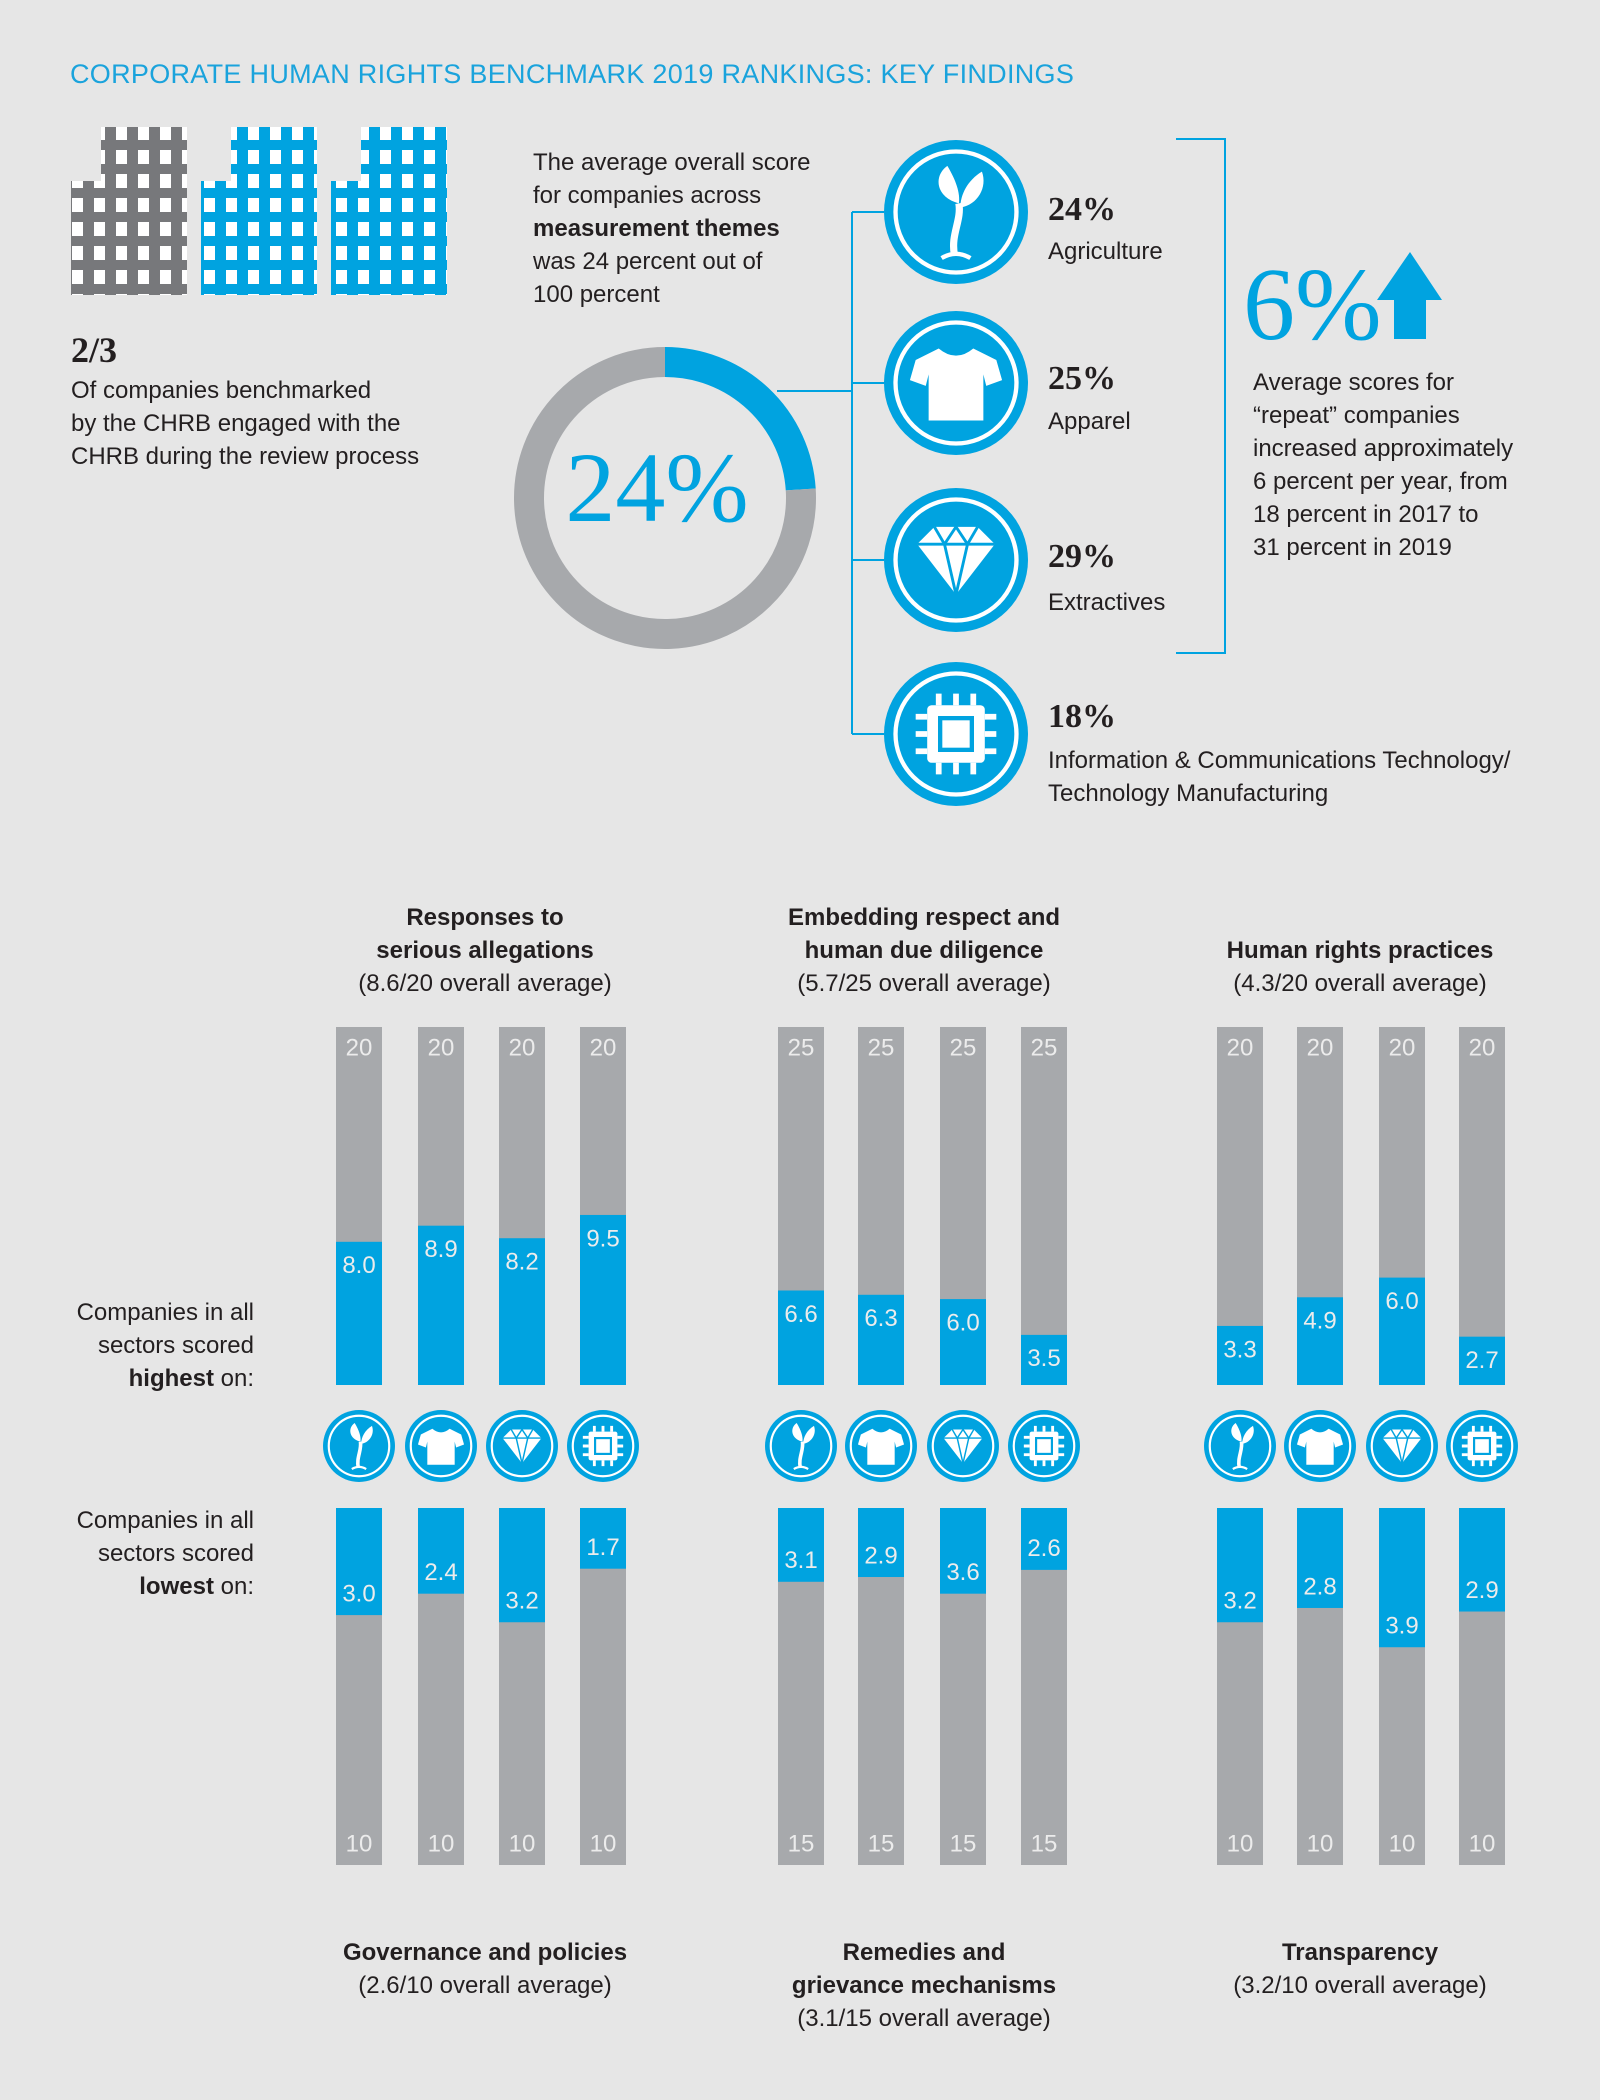 Image resolution: width=1600 pixels, height=2100 pixels. Describe the element at coordinates (1082, 716) in the screenshot. I see `sector-score: 18%` at that location.